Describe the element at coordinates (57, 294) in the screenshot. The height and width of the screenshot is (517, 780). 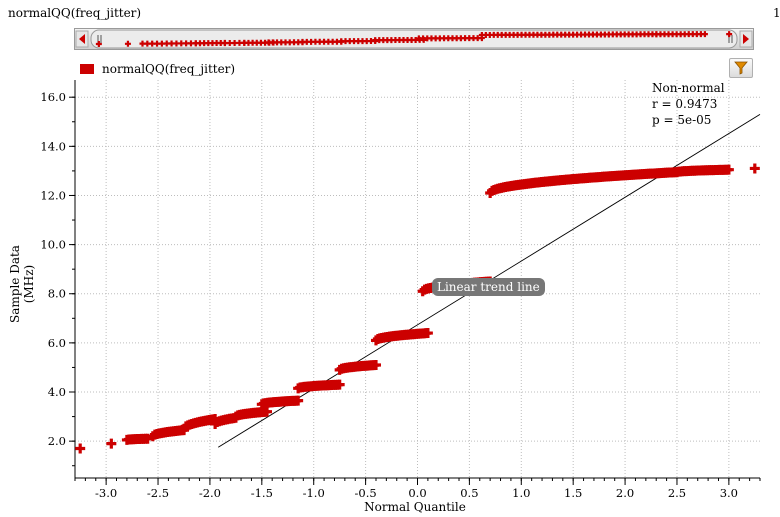
I see `y-tick-label: 8.0` at that location.